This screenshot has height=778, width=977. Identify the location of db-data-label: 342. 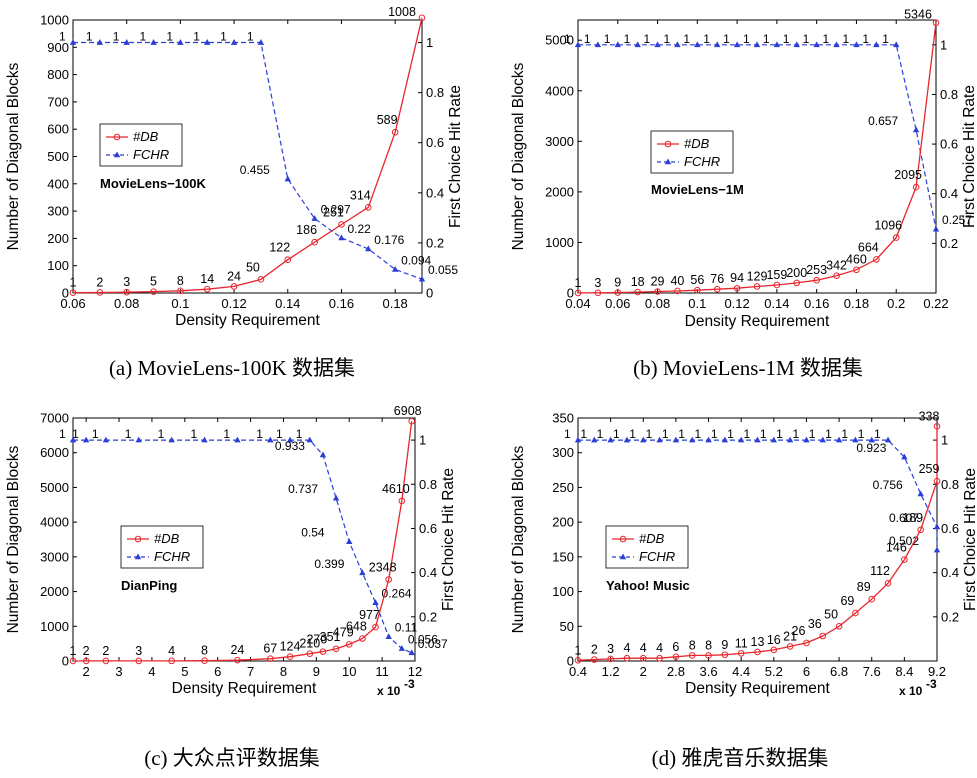
(836, 266).